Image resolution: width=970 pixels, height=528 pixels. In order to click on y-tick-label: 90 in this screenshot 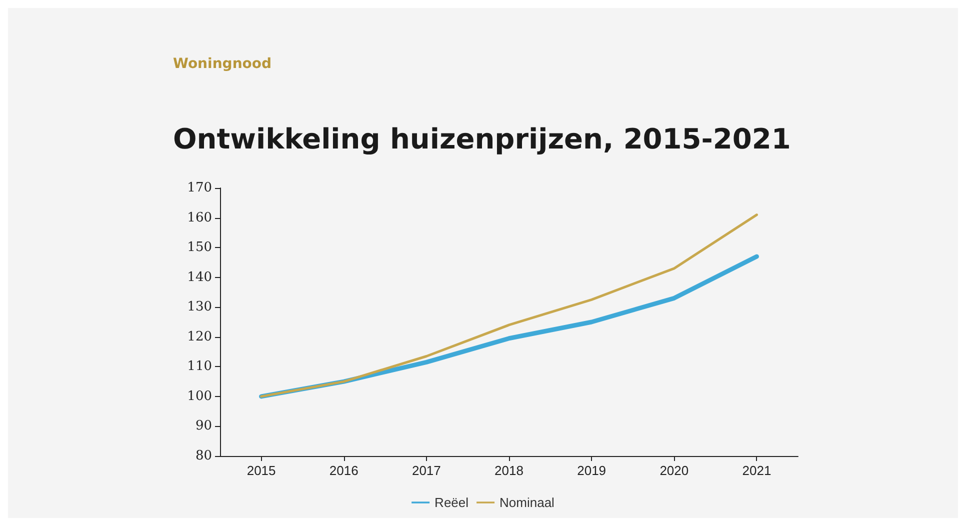, I will do `click(203, 426)`.